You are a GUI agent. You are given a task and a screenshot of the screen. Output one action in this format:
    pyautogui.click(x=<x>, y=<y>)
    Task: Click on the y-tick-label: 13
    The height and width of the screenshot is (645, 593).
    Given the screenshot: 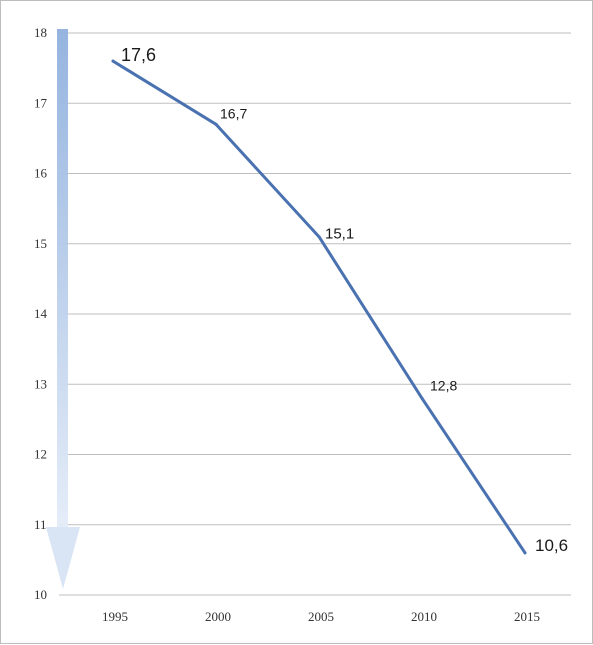 What is the action you would take?
    pyautogui.click(x=40, y=383)
    